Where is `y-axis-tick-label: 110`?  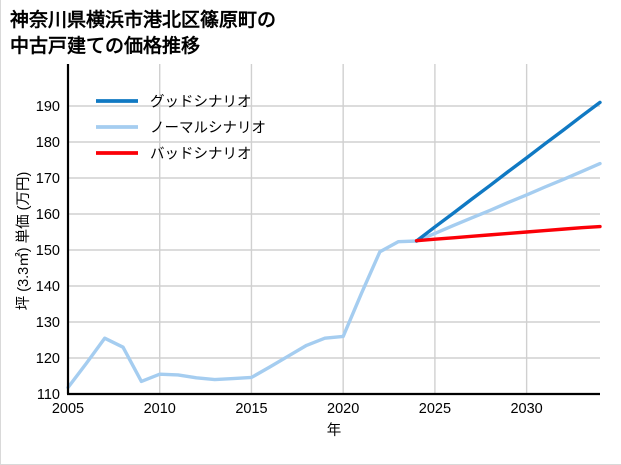
y-axis-tick-label: 110 is located at coordinates (48, 395).